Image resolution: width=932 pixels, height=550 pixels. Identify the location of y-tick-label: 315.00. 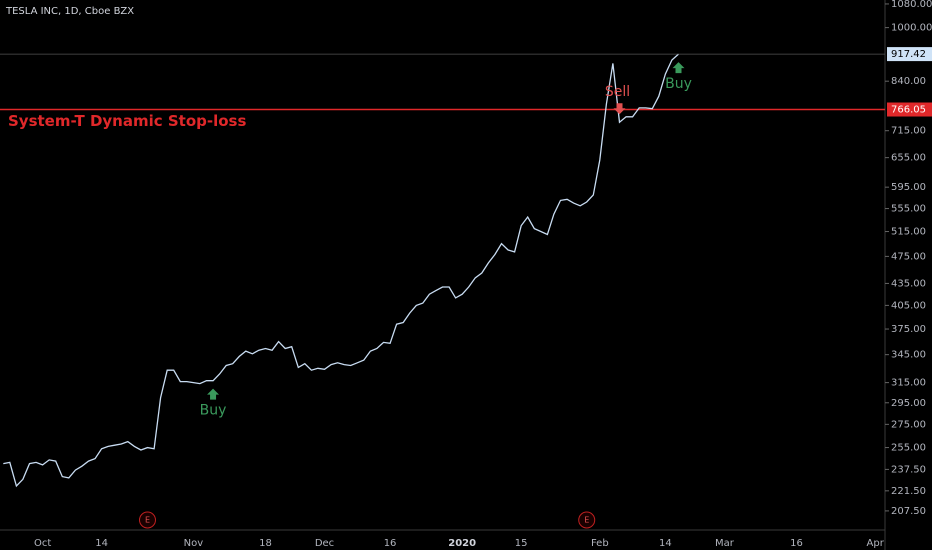
(908, 383).